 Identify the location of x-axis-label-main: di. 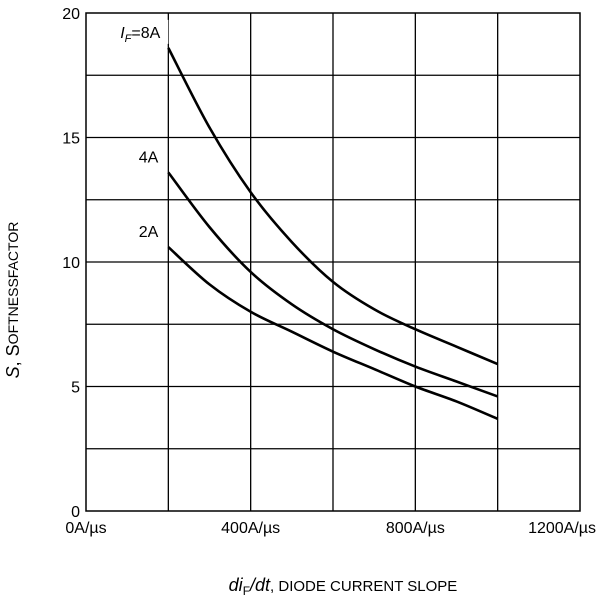
(236, 585).